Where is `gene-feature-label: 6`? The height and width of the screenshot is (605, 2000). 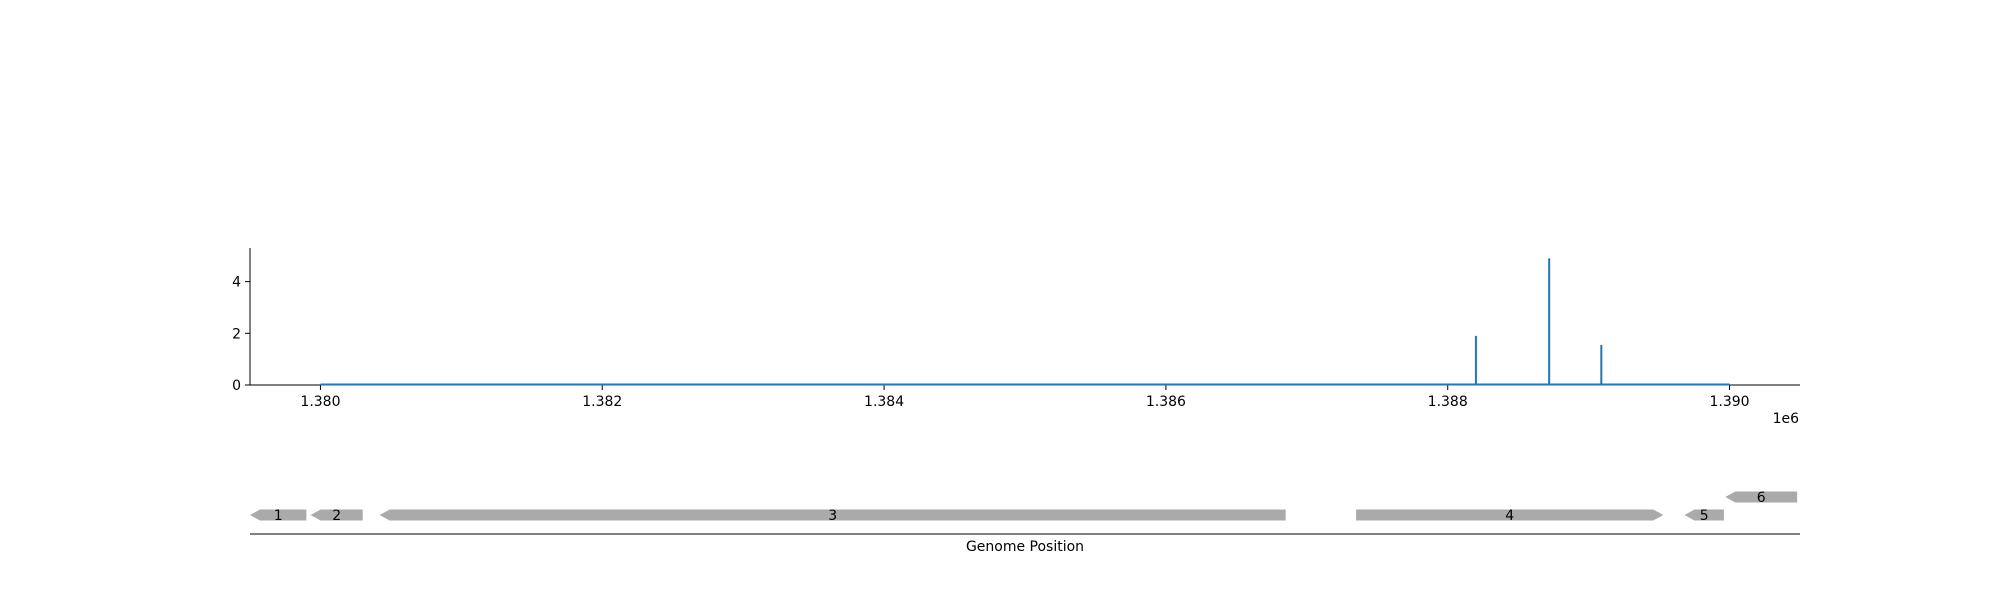
gene-feature-label: 6 is located at coordinates (1761, 498).